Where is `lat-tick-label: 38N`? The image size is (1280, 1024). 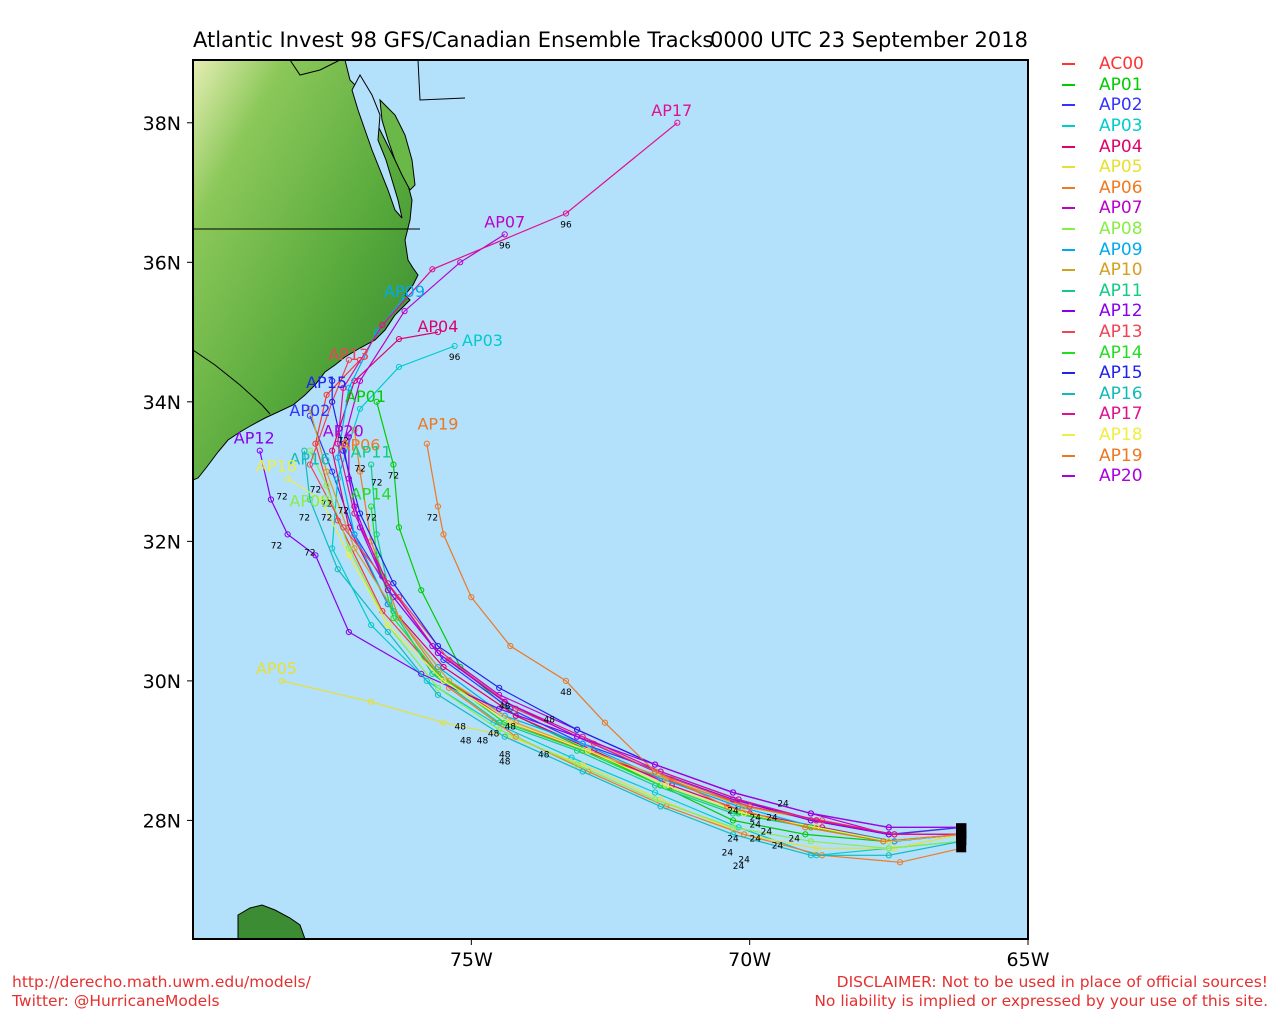 lat-tick-label: 38N is located at coordinates (162, 124).